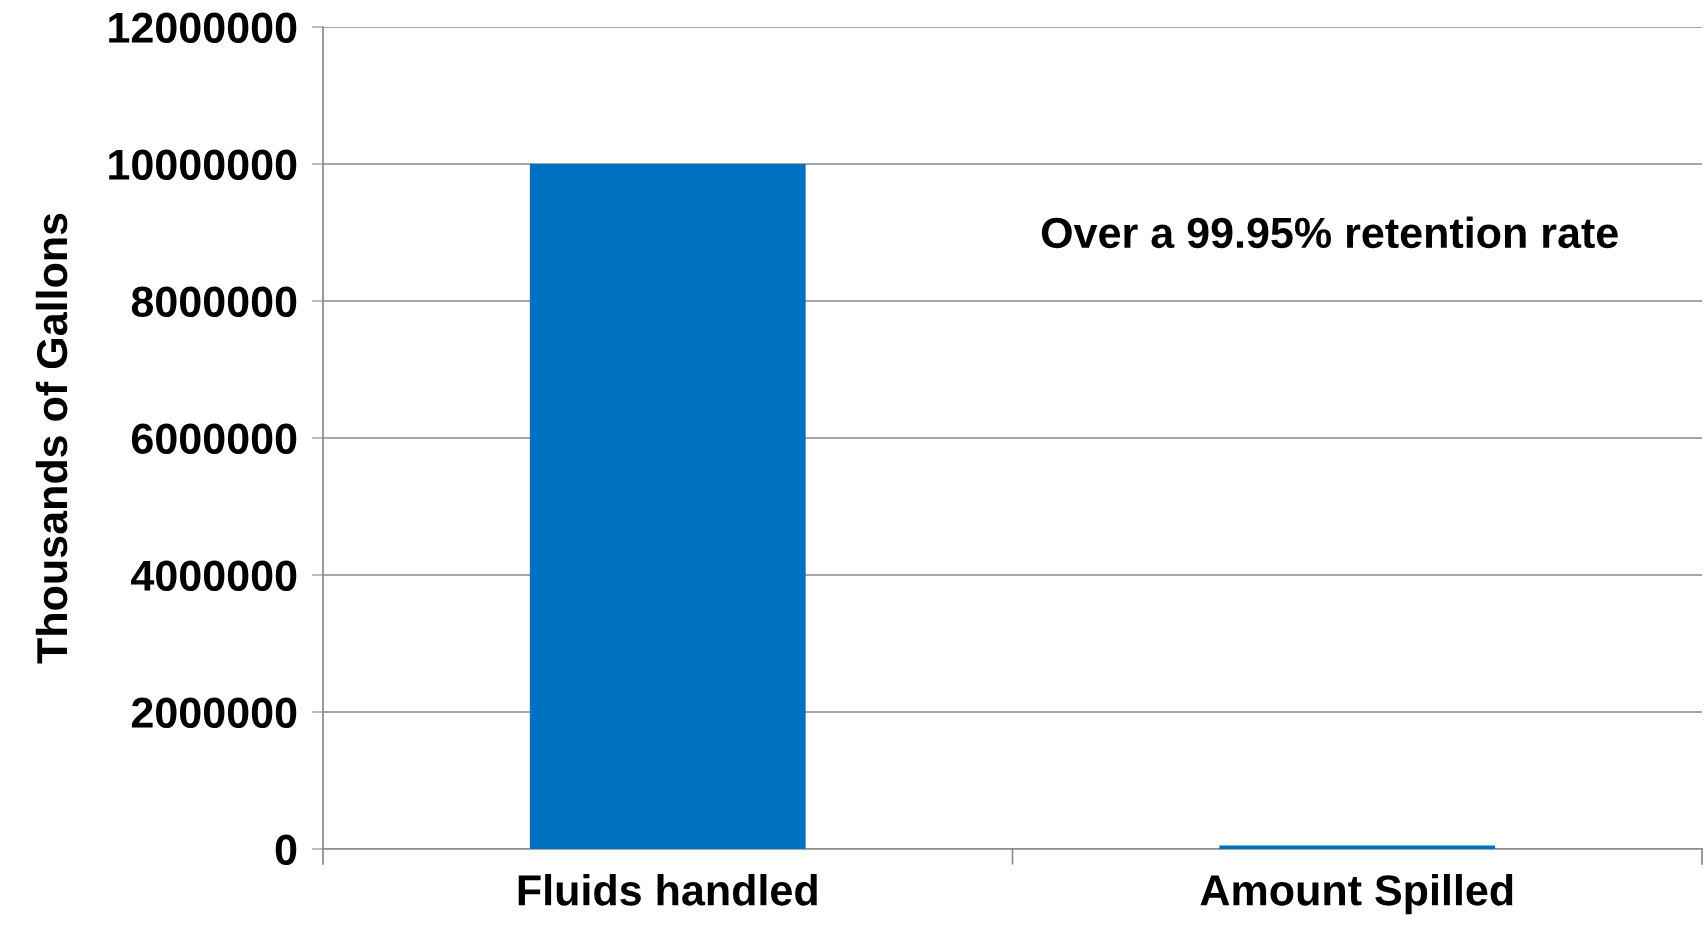 This screenshot has width=1708, height=933. What do you see at coordinates (667, 890) in the screenshot?
I see `x-tick-label: Fluids handled` at bounding box center [667, 890].